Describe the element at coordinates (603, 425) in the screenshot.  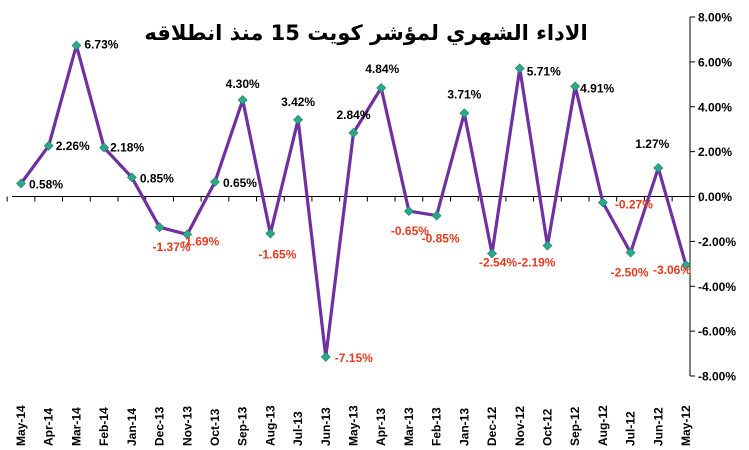
I see `x-tick-label: Aug-12` at that location.